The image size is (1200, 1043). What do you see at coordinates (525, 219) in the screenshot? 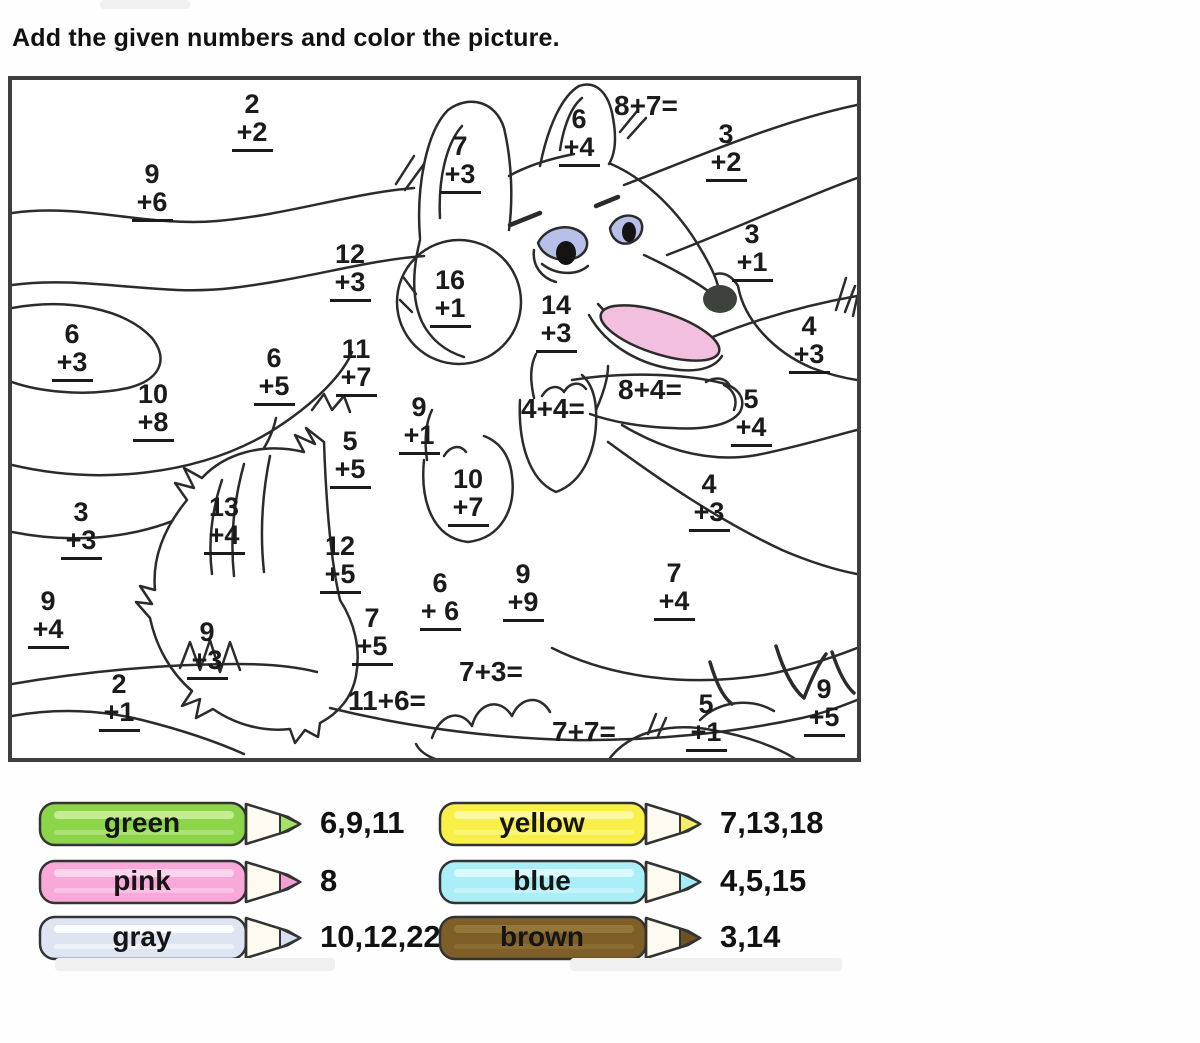
I see `left-brow` at bounding box center [525, 219].